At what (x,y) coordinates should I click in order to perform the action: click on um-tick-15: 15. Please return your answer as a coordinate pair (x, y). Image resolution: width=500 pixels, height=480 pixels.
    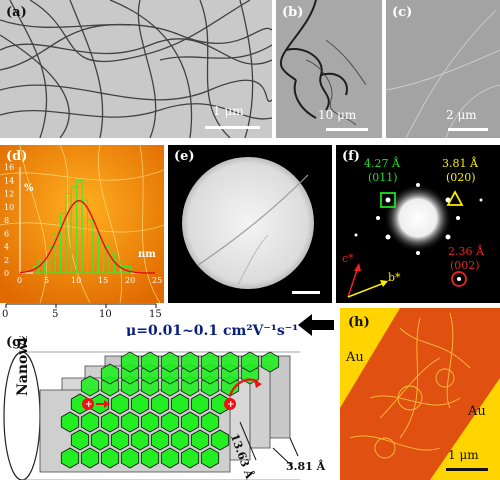
    Looking at the image, I should click on (155, 314).